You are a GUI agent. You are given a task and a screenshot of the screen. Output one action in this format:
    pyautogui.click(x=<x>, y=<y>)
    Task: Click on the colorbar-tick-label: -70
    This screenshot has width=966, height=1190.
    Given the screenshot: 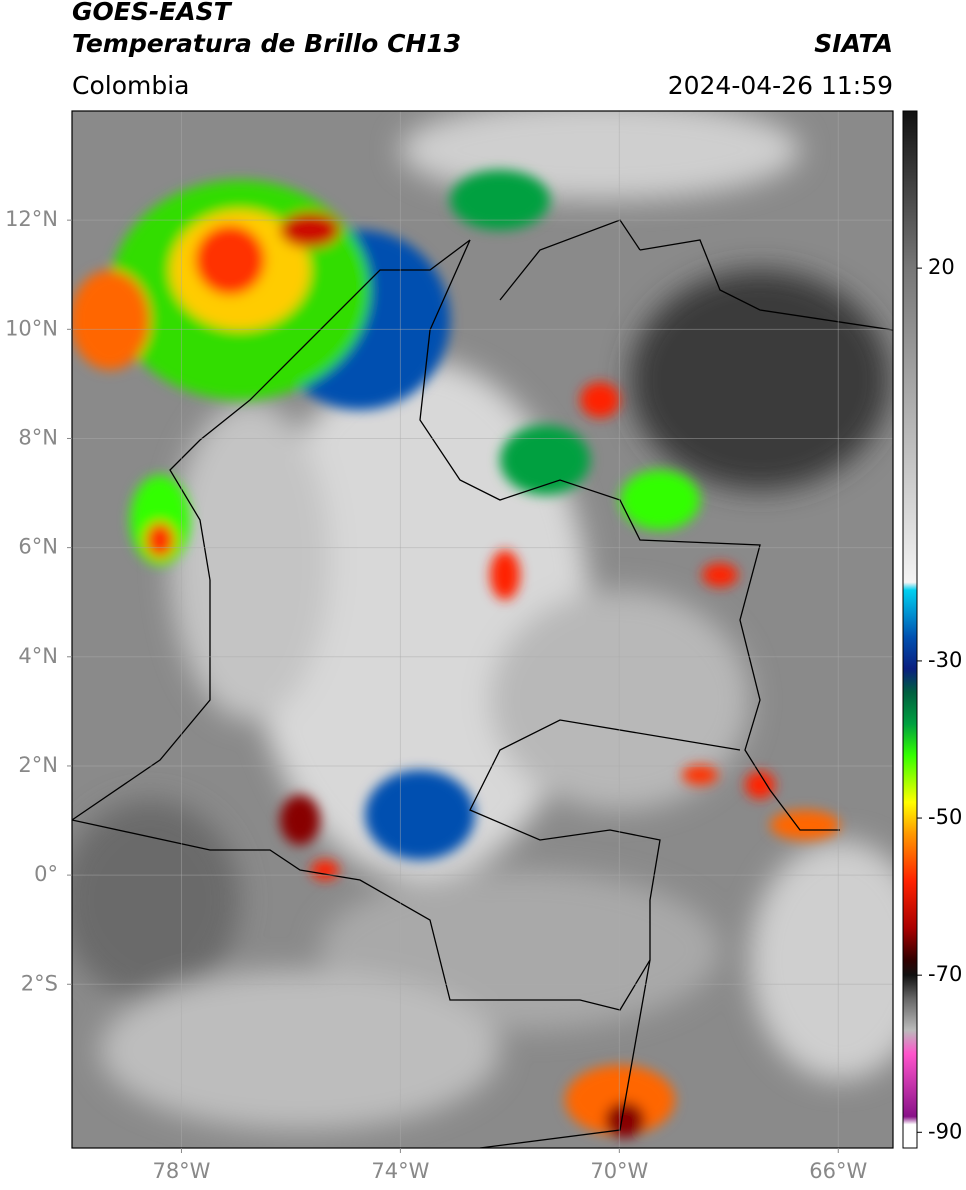 What is the action you would take?
    pyautogui.click(x=945, y=974)
    